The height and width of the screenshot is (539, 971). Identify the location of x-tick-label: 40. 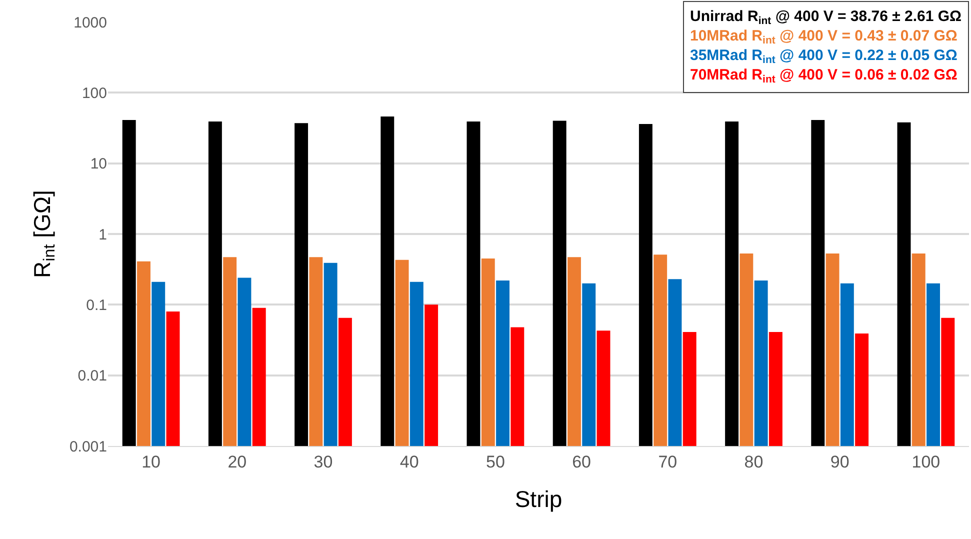
(409, 462).